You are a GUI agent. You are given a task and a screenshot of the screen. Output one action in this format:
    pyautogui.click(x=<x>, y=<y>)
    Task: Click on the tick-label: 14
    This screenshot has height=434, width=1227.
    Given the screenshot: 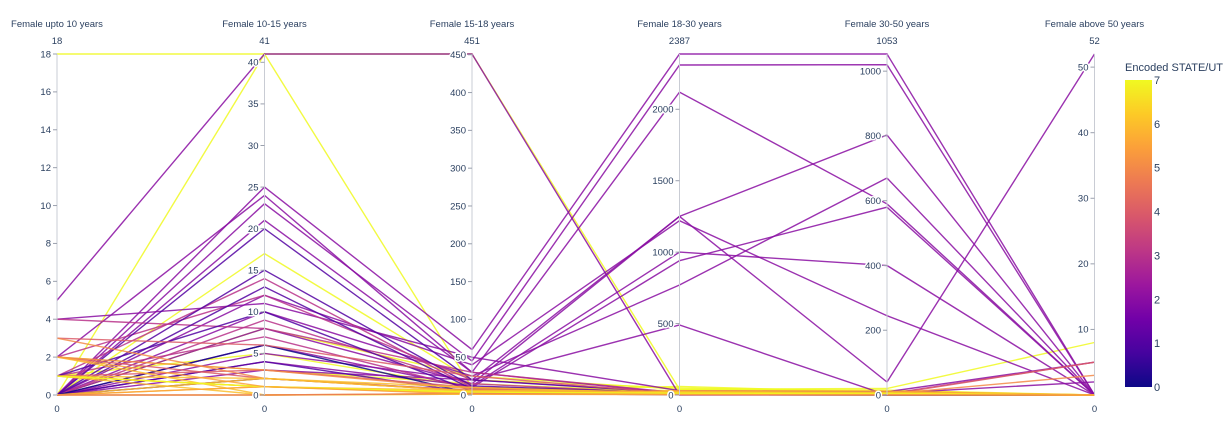 What is the action you would take?
    pyautogui.click(x=45, y=130)
    